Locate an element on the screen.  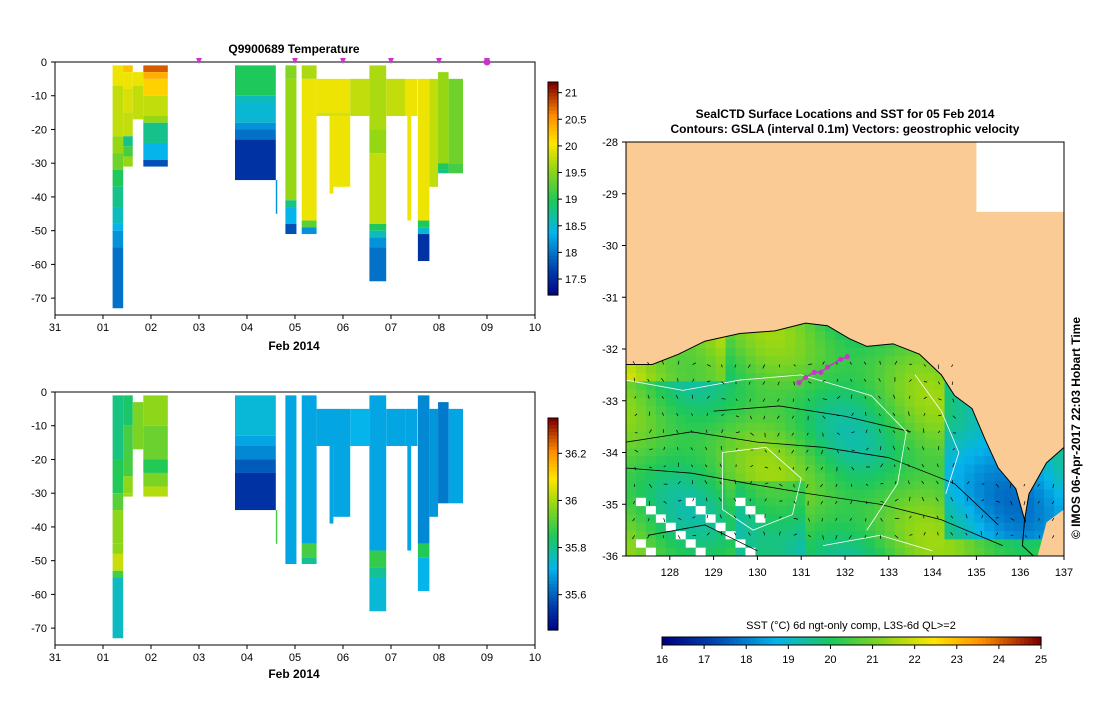
sal-xtick-label-7: 07 is located at coordinates (391, 658).